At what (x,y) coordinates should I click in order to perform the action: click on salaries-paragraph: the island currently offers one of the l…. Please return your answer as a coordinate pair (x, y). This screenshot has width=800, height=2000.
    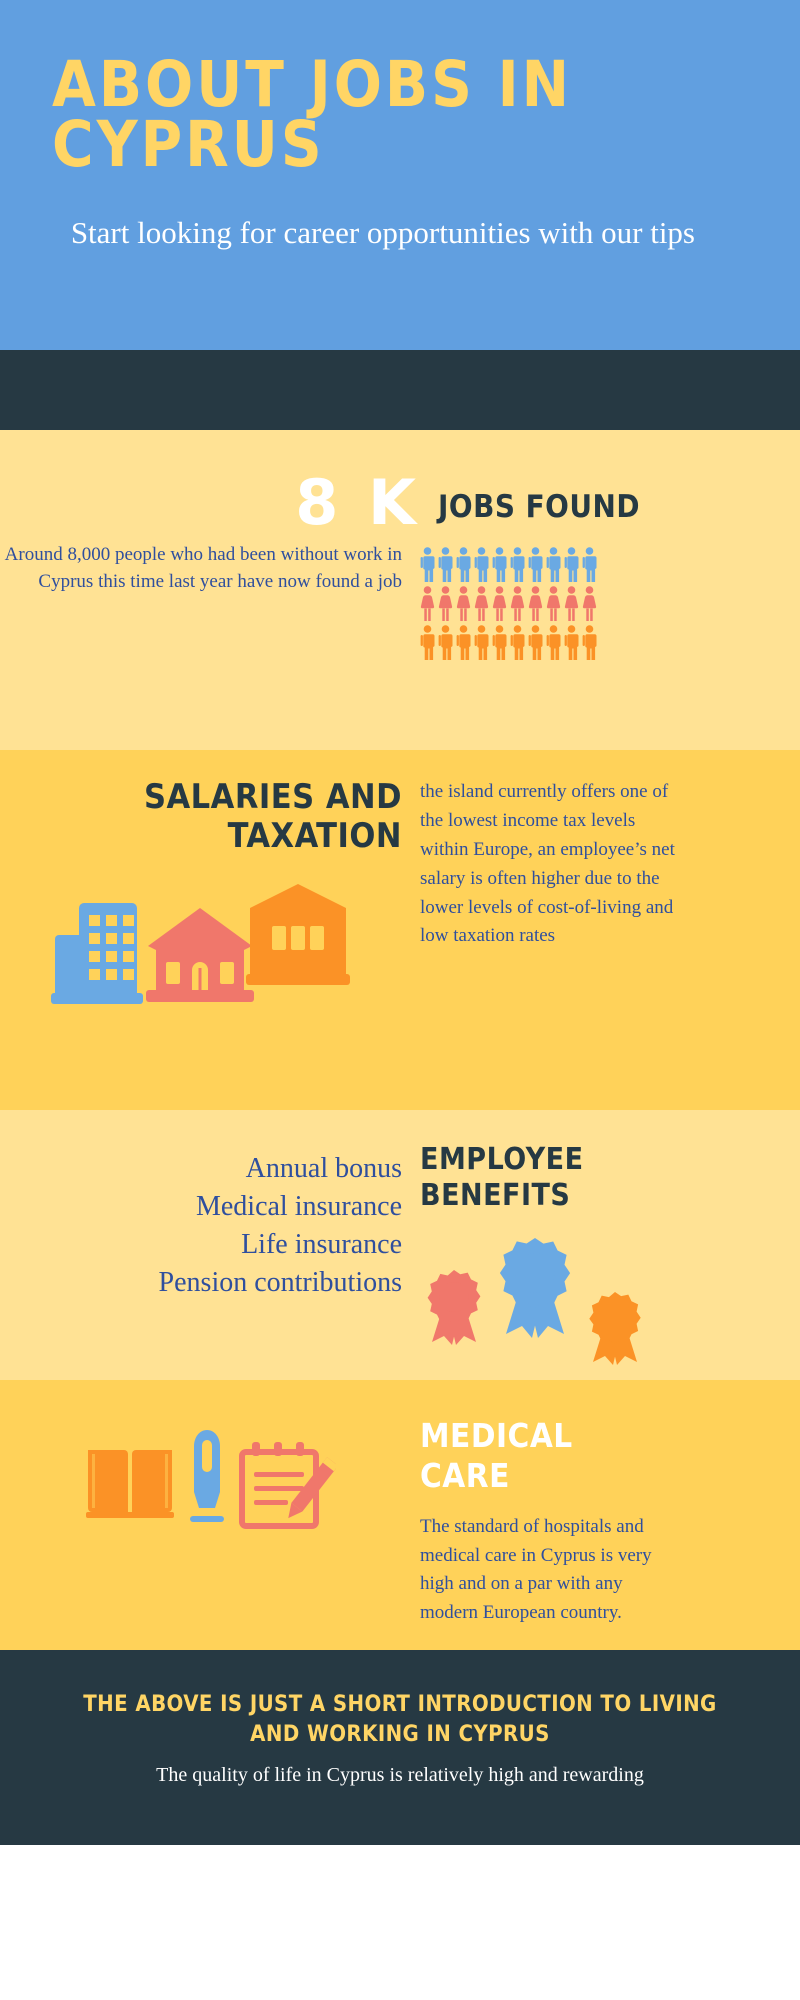
    Looking at the image, I should click on (547, 864).